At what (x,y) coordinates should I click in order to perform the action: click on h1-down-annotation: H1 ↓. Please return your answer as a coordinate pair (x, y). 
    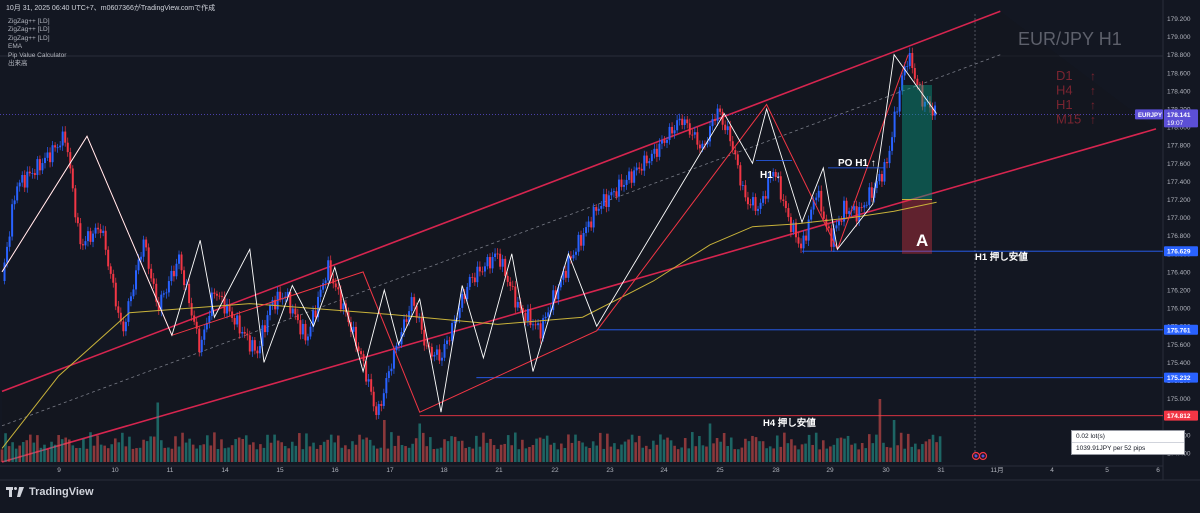
    Looking at the image, I should click on (770, 175).